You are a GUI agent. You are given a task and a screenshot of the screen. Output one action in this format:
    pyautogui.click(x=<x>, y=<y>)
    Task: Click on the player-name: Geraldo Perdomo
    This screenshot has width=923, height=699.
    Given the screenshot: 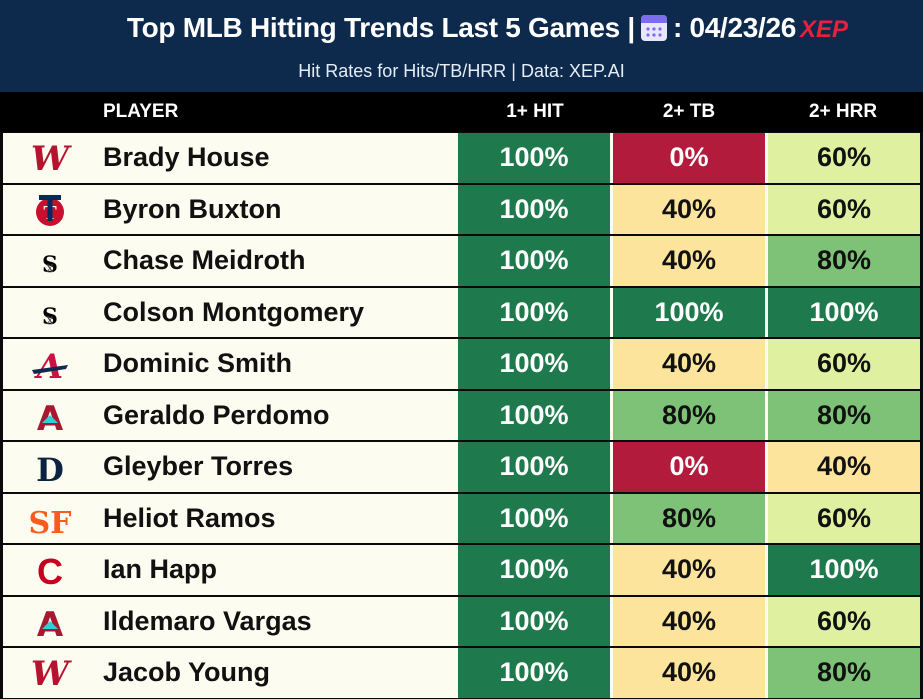 What is the action you would take?
    pyautogui.click(x=216, y=414)
    